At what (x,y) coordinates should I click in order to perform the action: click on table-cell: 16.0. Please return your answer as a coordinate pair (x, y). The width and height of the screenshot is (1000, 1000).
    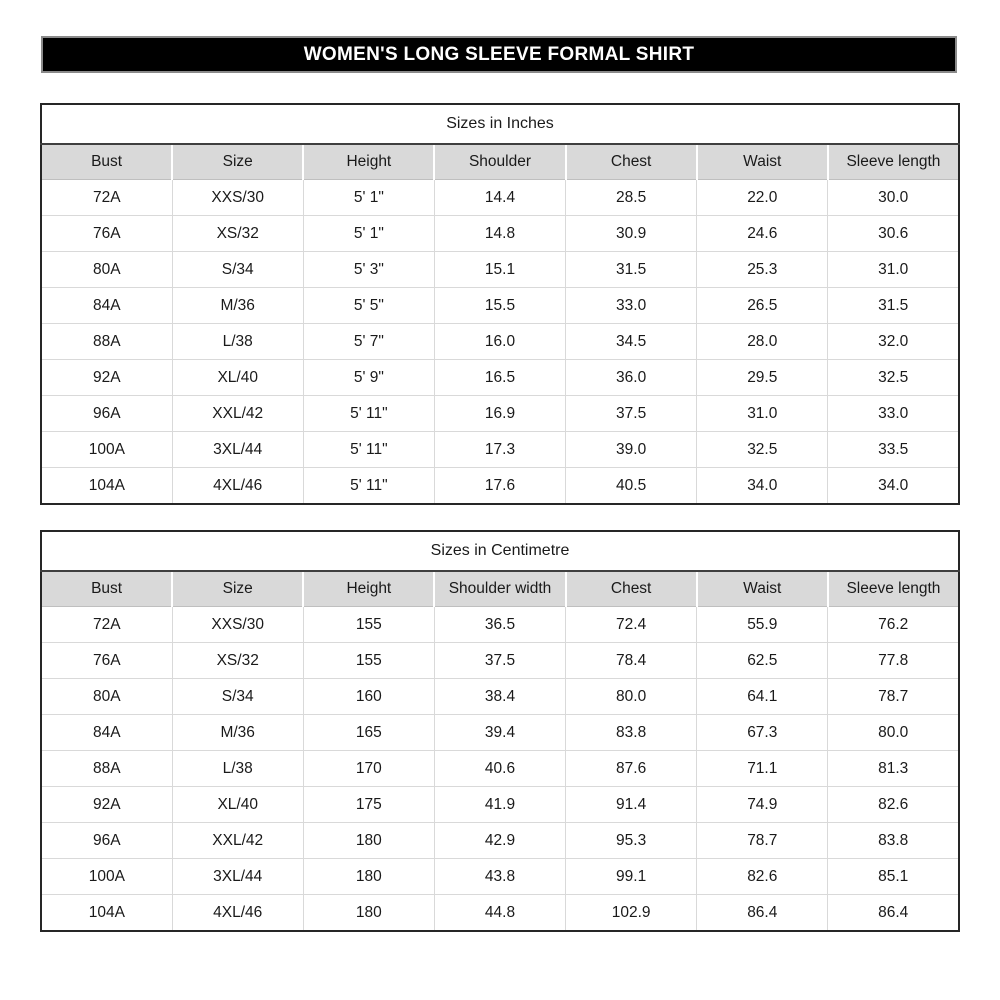
    Looking at the image, I should click on (499, 341).